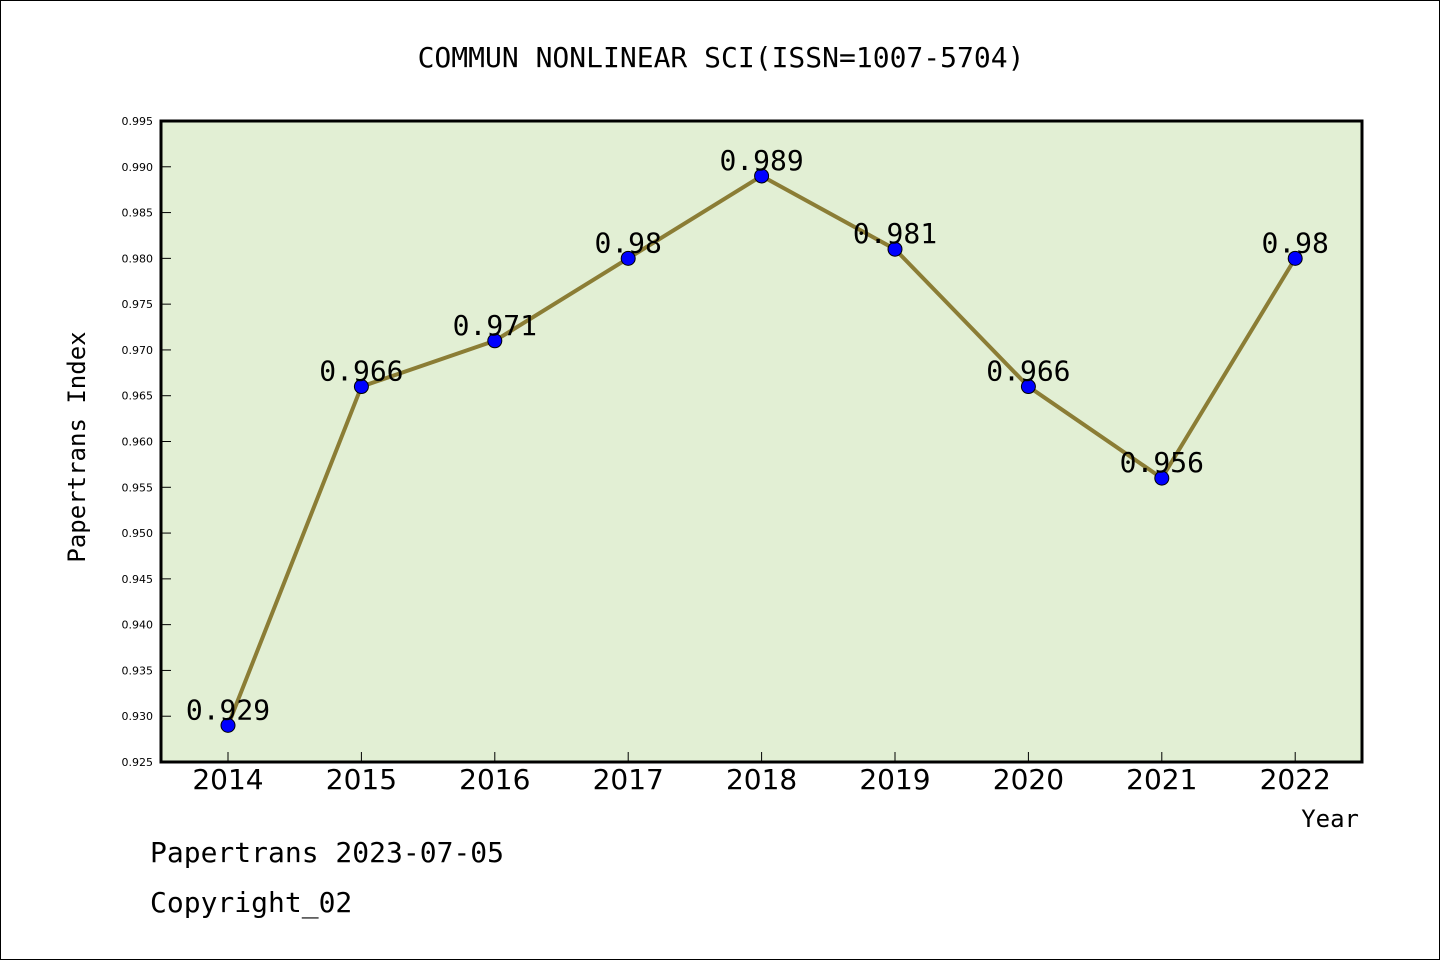 Image resolution: width=1440 pixels, height=960 pixels. Describe the element at coordinates (138, 213) in the screenshot. I see `y-tick-label: 0.985` at that location.